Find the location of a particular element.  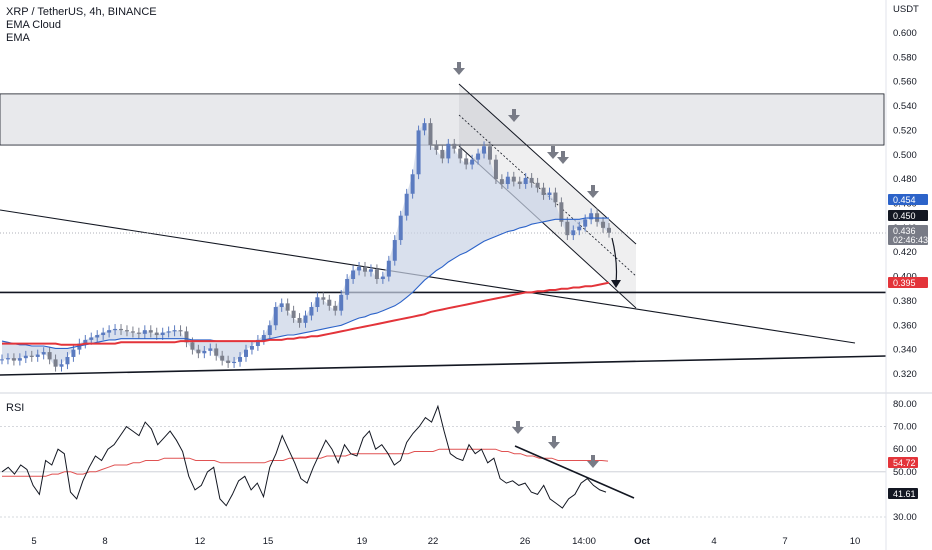

price-axis-label: 0.480 is located at coordinates (905, 179).